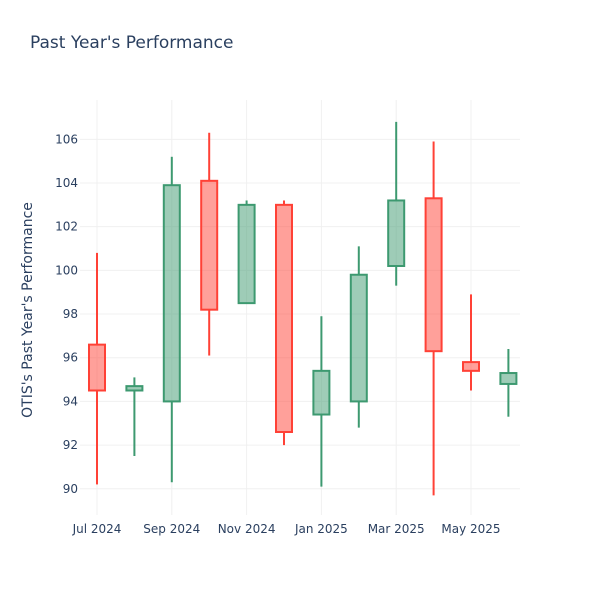 This screenshot has width=600, height=600. What do you see at coordinates (97, 529) in the screenshot?
I see `x-tick-label: Jul 2024` at bounding box center [97, 529].